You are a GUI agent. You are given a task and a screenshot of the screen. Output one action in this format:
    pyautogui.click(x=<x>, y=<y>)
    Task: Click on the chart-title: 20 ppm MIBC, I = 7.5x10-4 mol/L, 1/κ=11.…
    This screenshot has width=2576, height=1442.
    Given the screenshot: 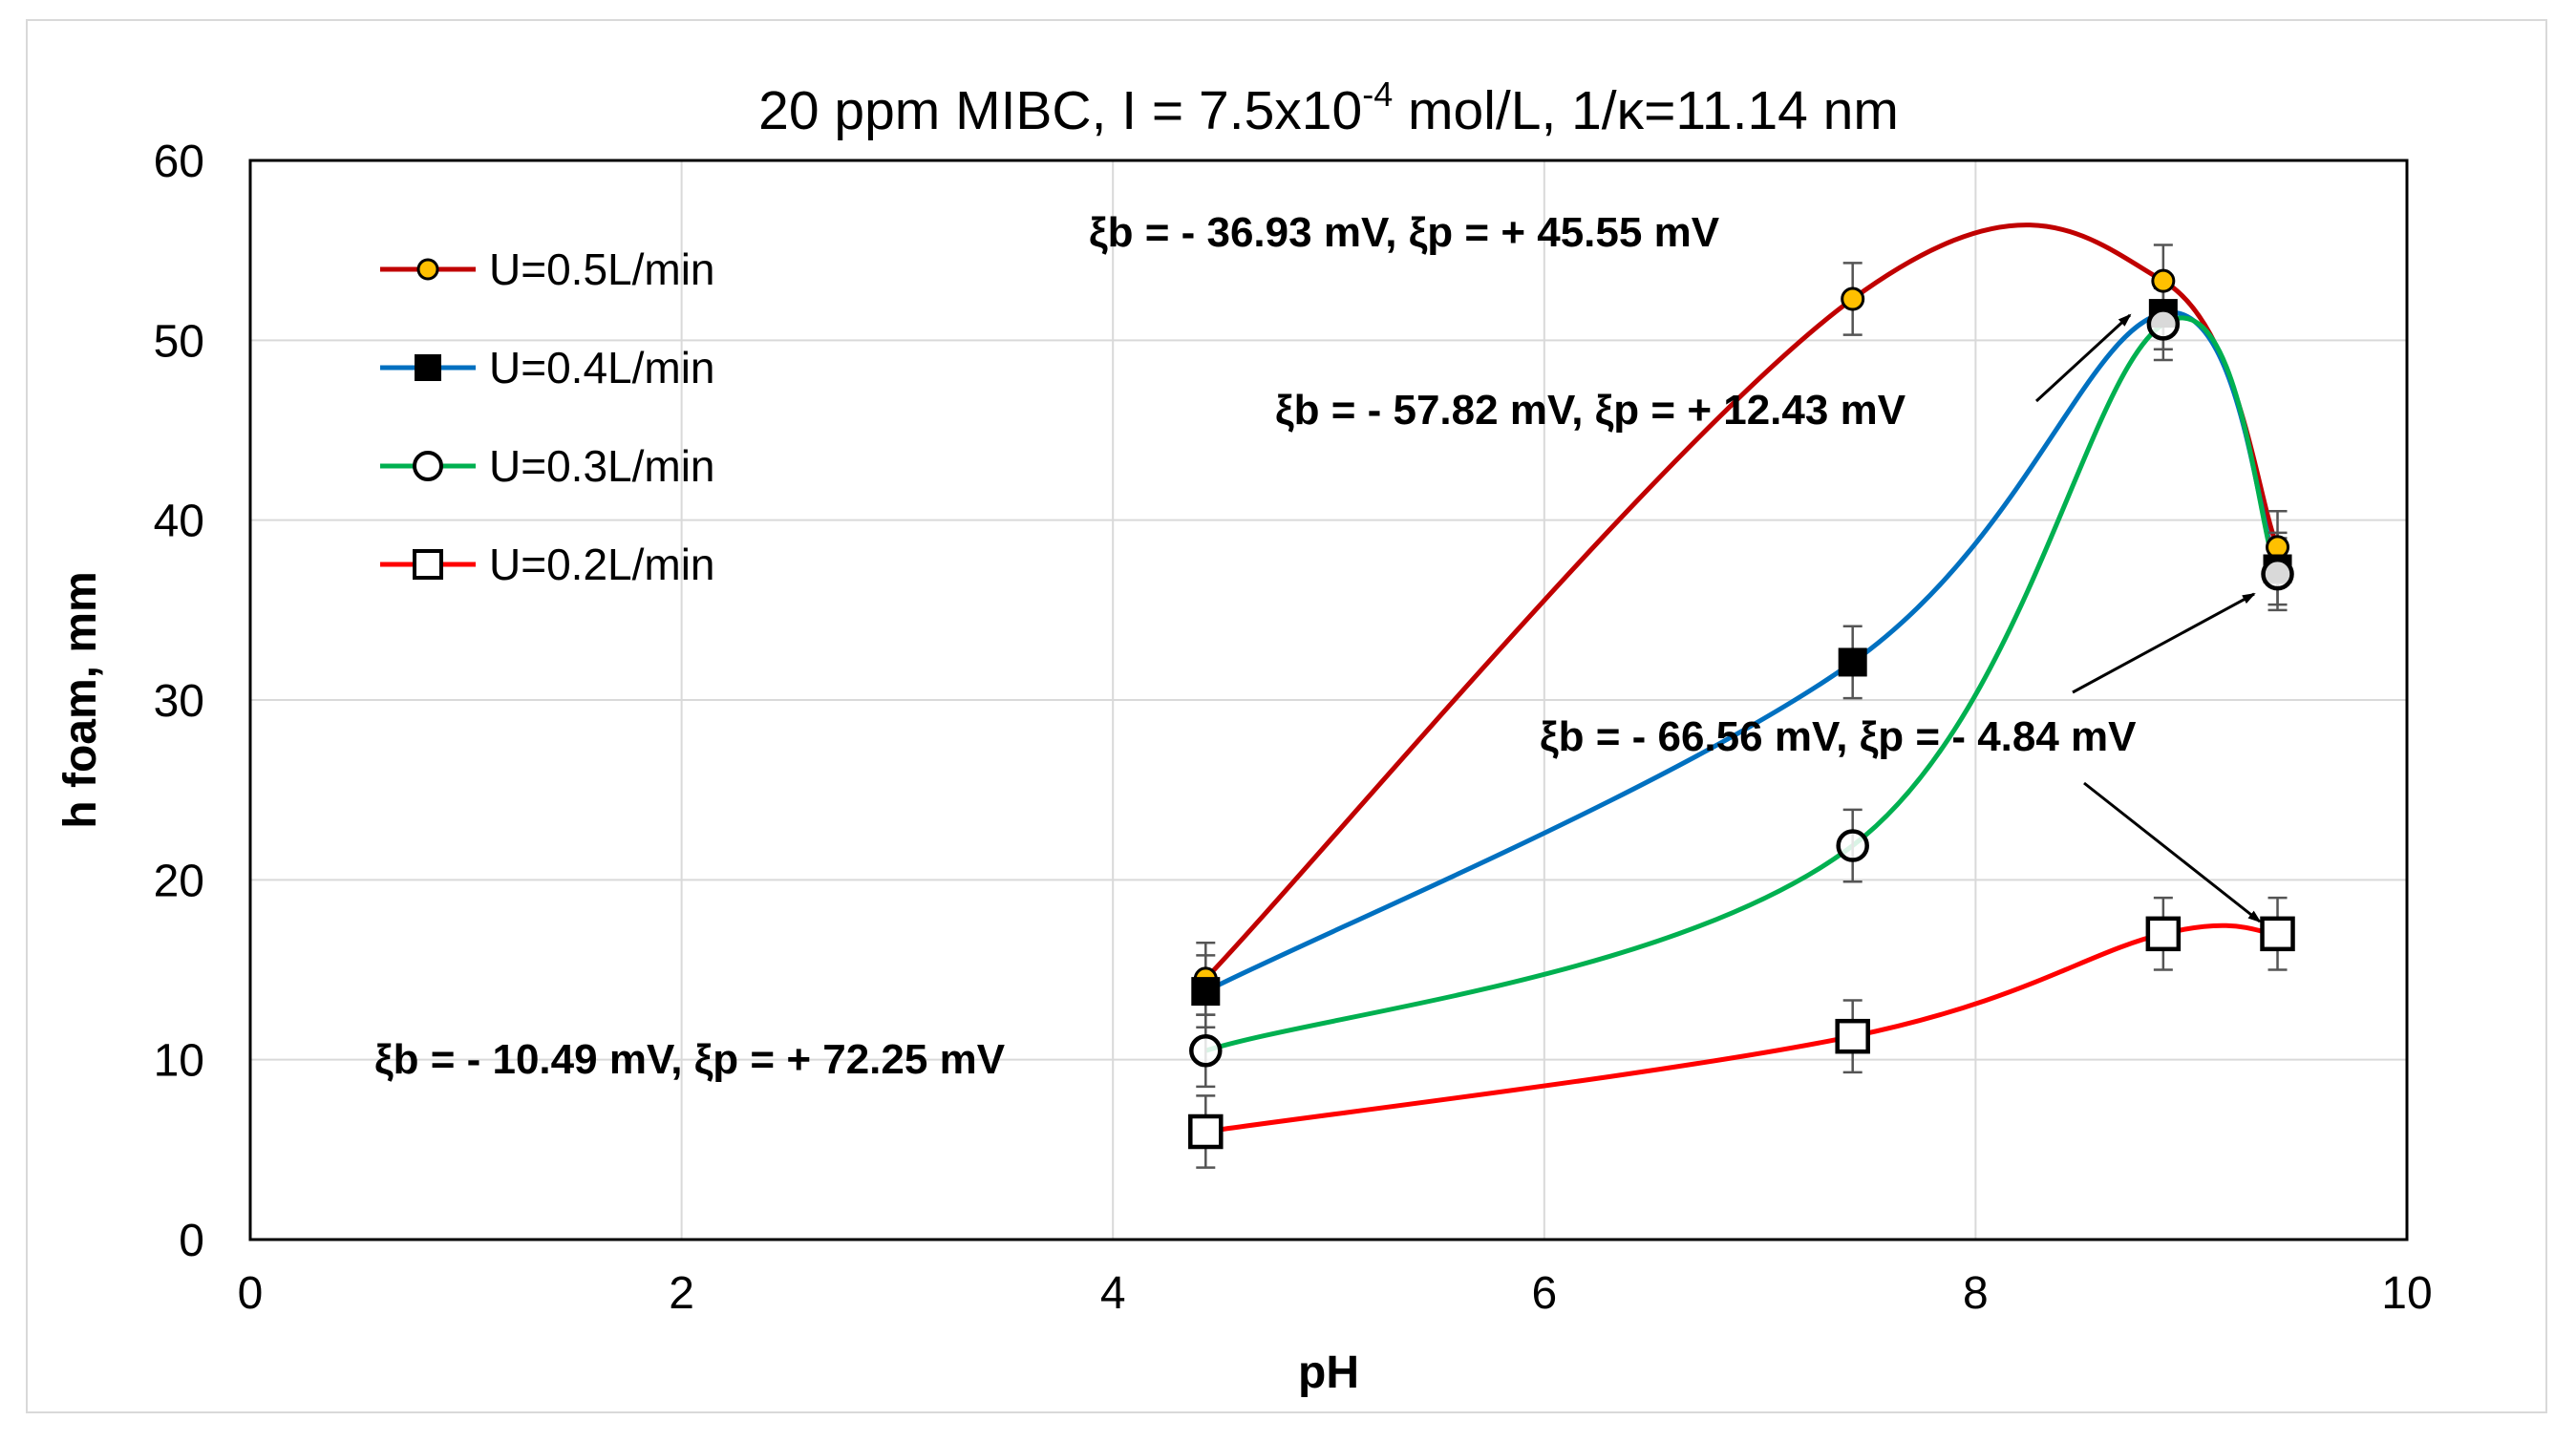 What is the action you would take?
    pyautogui.click(x=1328, y=107)
    